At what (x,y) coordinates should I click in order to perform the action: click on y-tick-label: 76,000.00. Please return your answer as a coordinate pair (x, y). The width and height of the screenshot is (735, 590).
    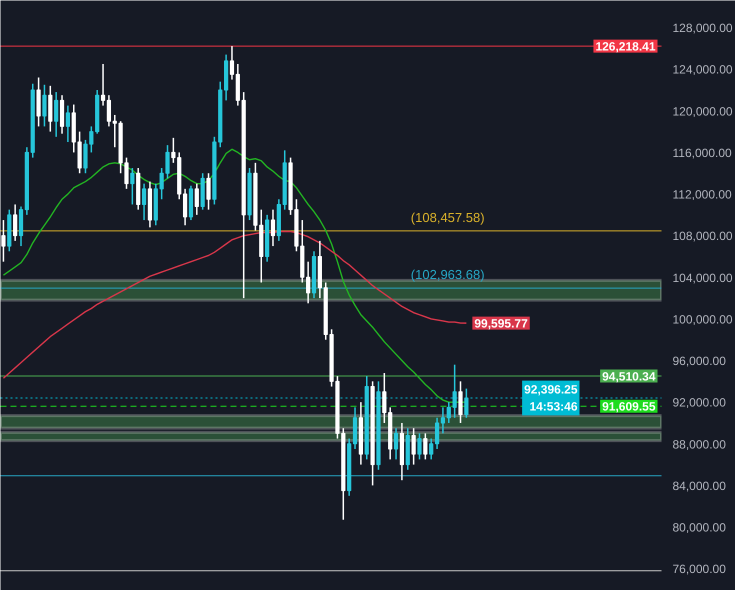
    Looking at the image, I should click on (699, 569).